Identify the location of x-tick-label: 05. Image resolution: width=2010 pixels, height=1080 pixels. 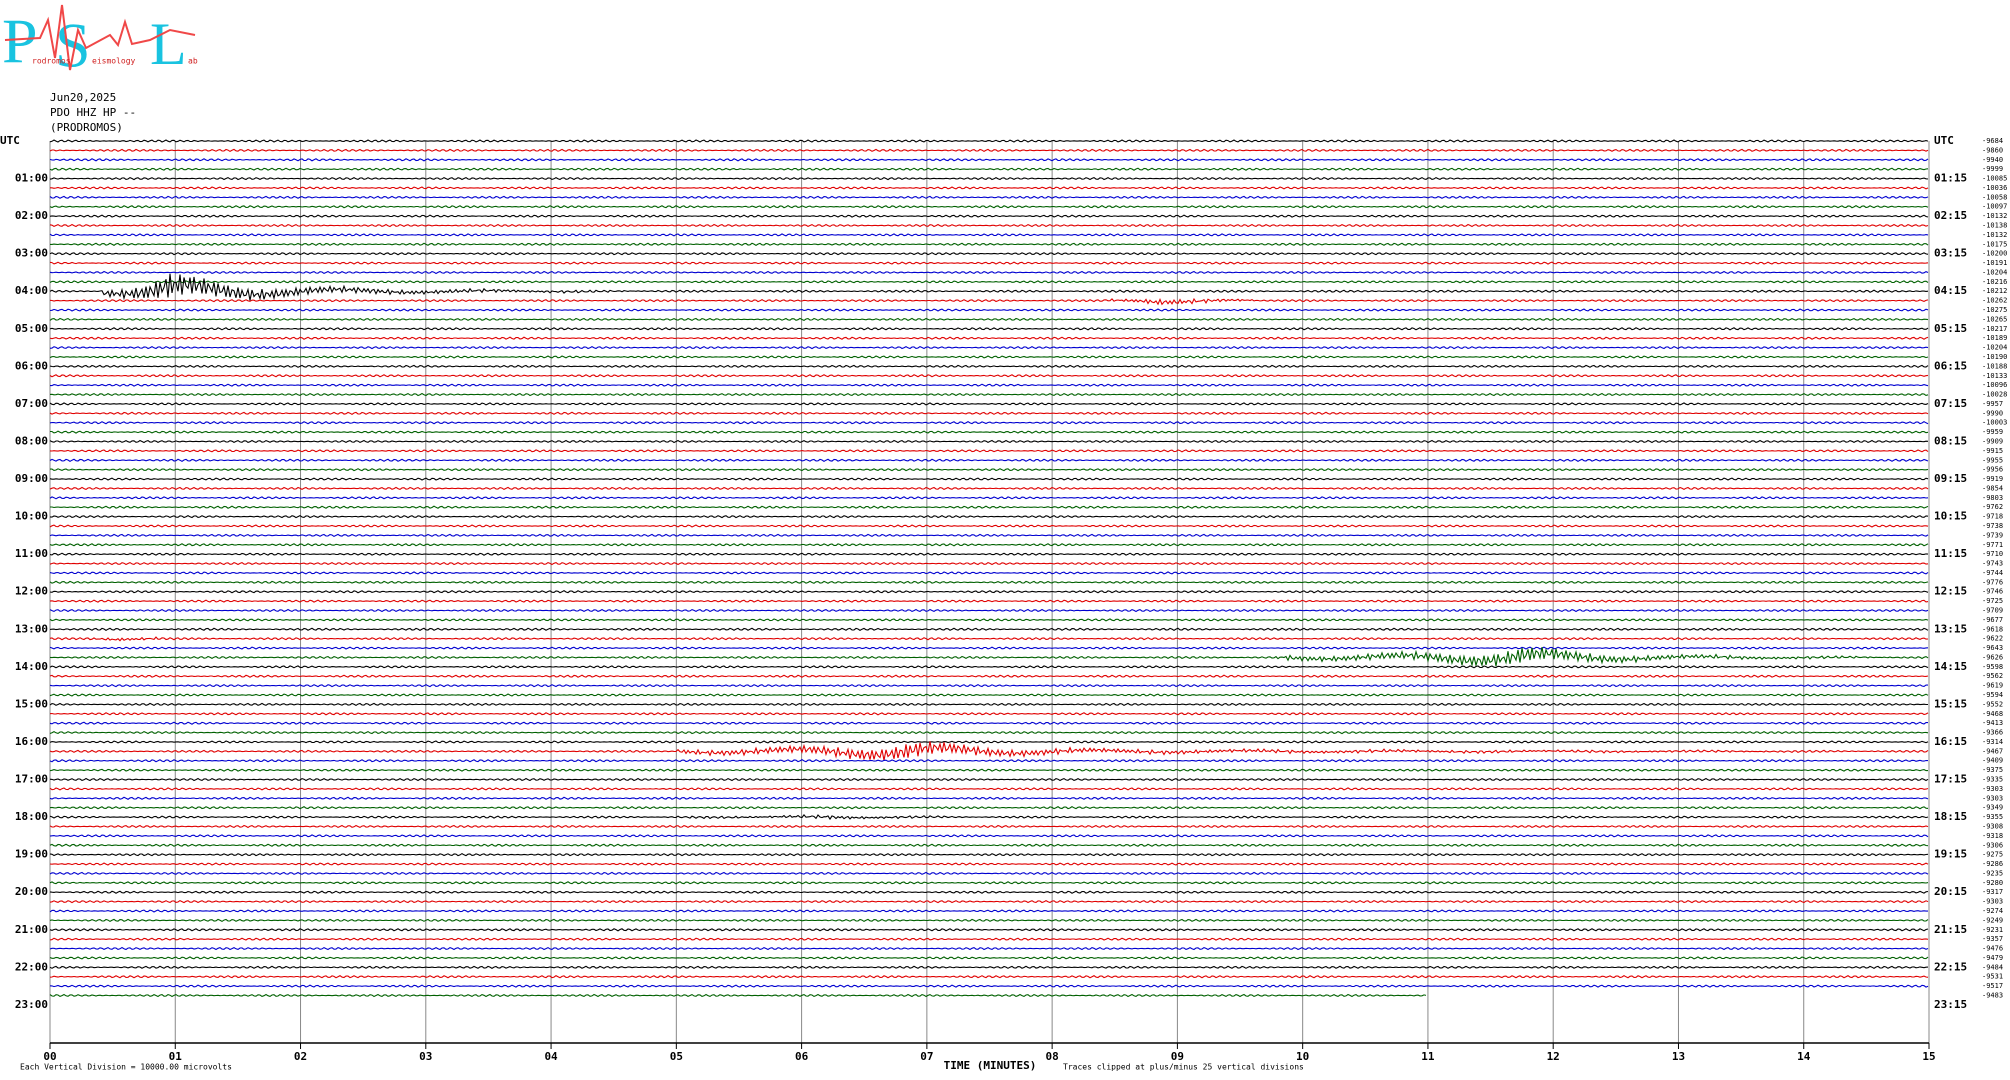
(676, 1056).